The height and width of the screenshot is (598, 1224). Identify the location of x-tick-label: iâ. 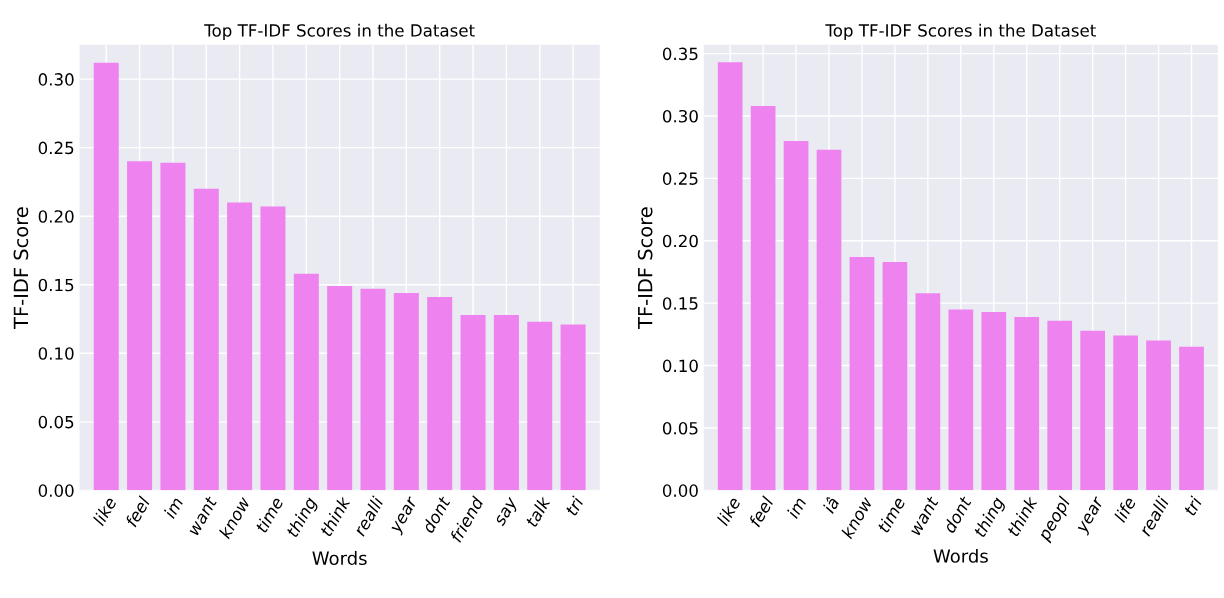
(830, 505).